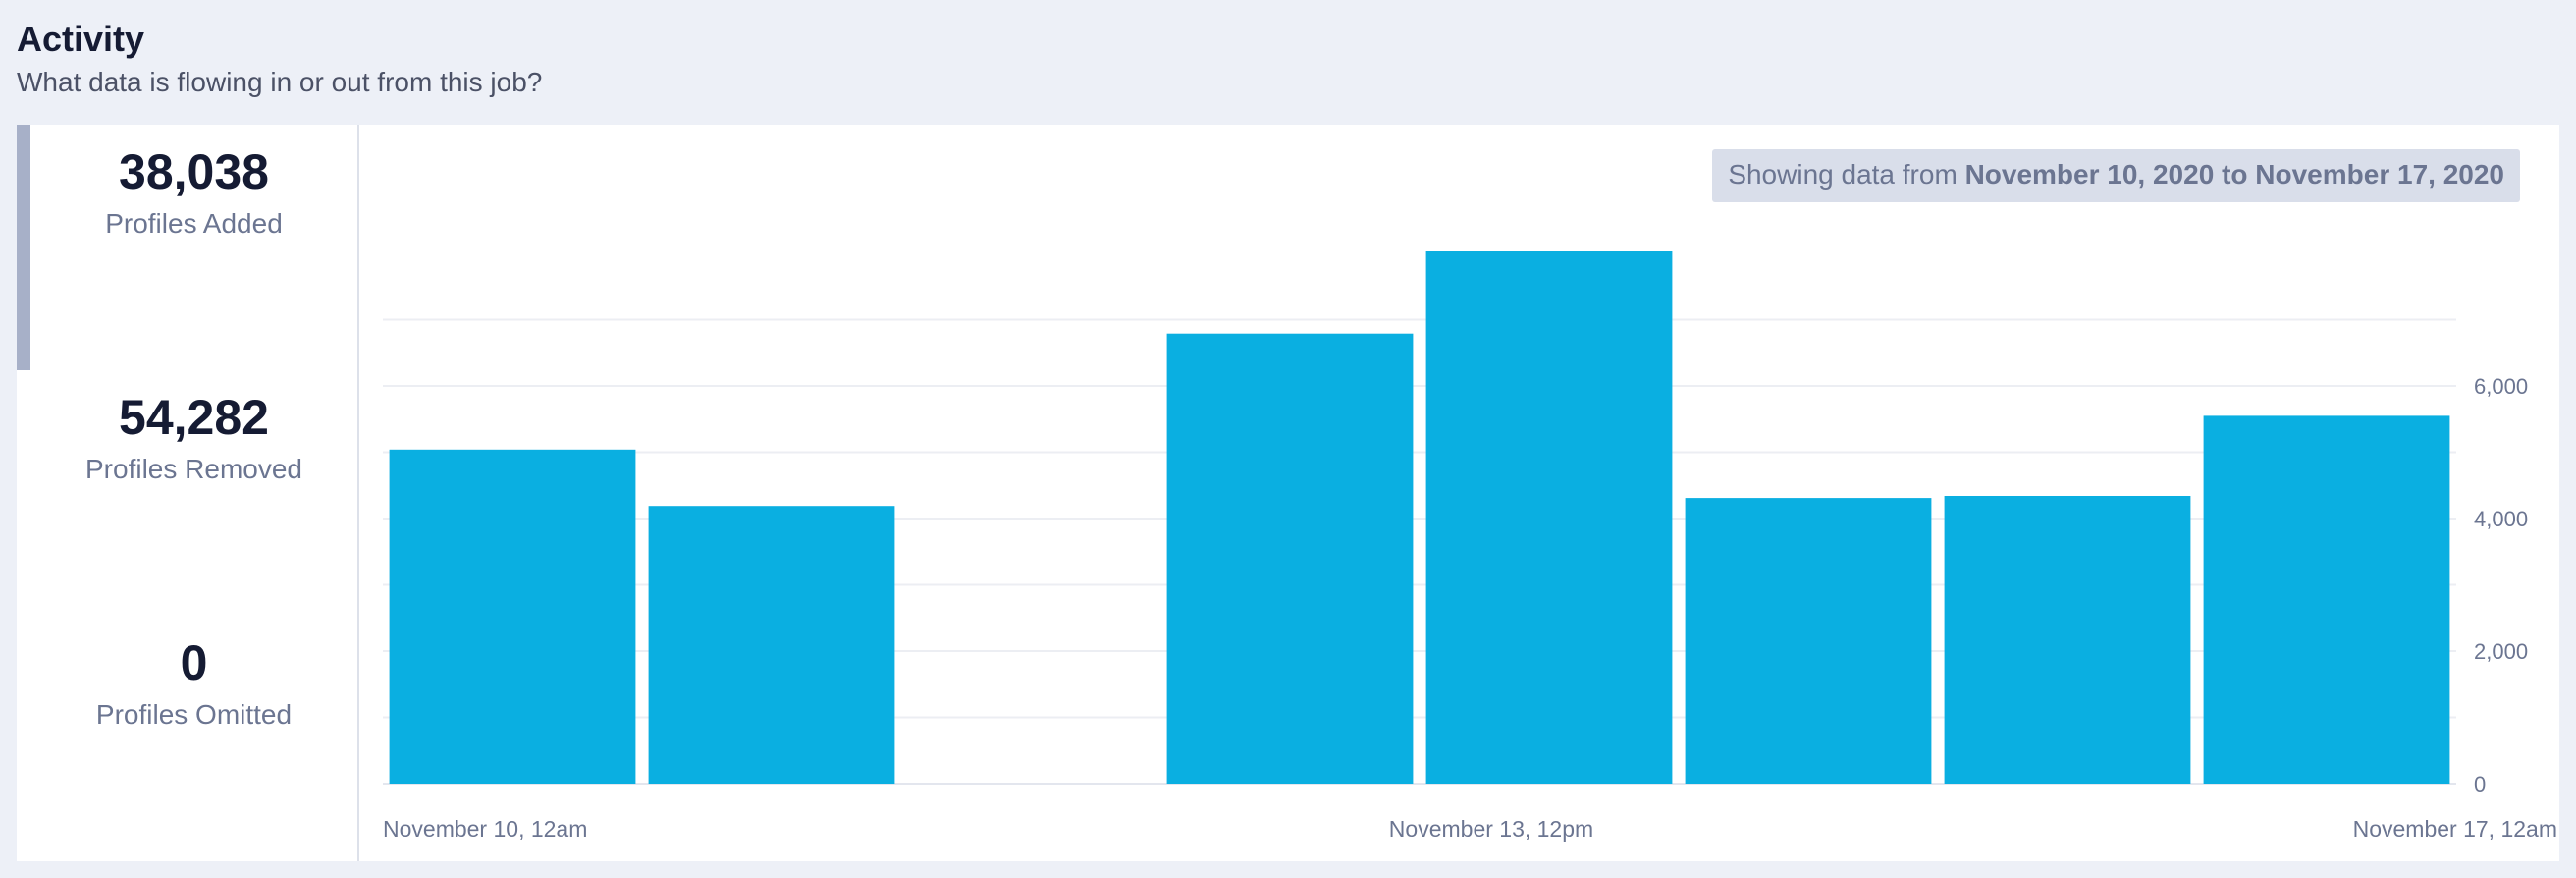 The image size is (2576, 878). What do you see at coordinates (2455, 829) in the screenshot?
I see `x-tick-label: November 17, 12am` at bounding box center [2455, 829].